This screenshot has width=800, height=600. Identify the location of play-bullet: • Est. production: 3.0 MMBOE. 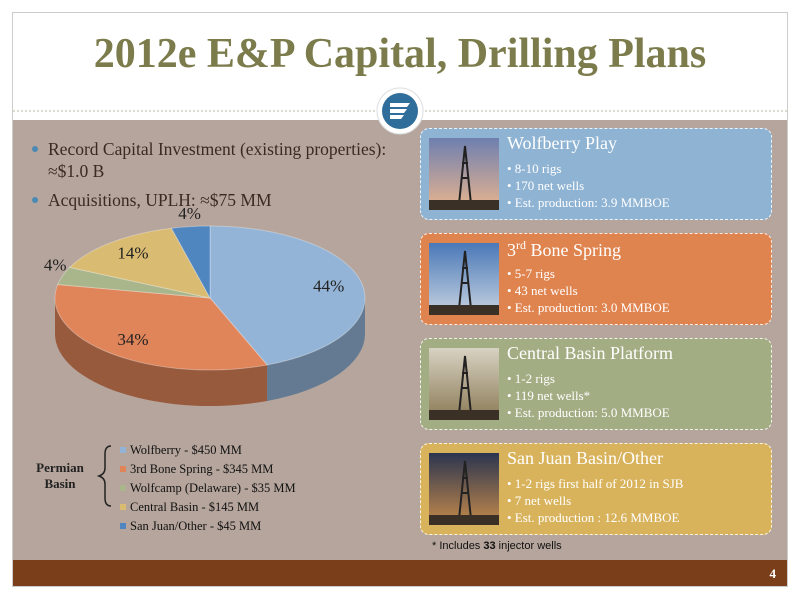
(588, 307).